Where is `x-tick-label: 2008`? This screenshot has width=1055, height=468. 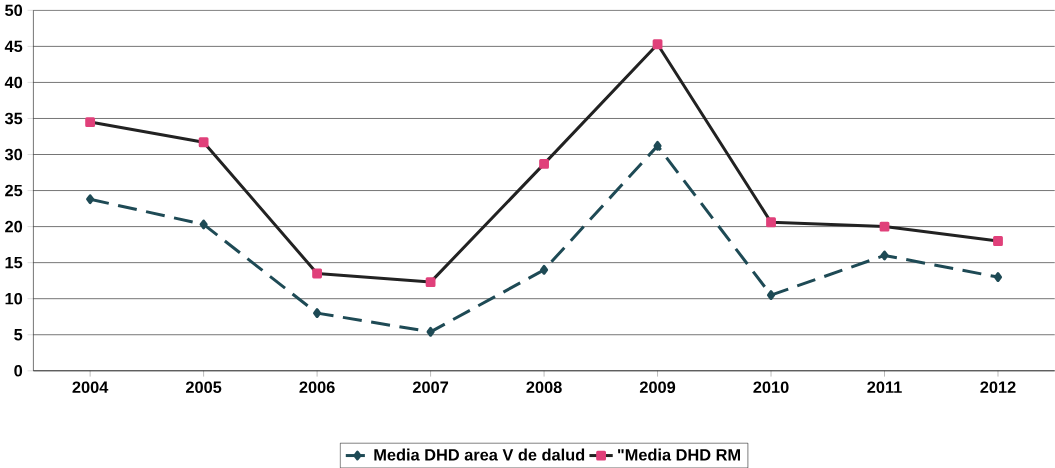
x-tick-label: 2008 is located at coordinates (544, 387).